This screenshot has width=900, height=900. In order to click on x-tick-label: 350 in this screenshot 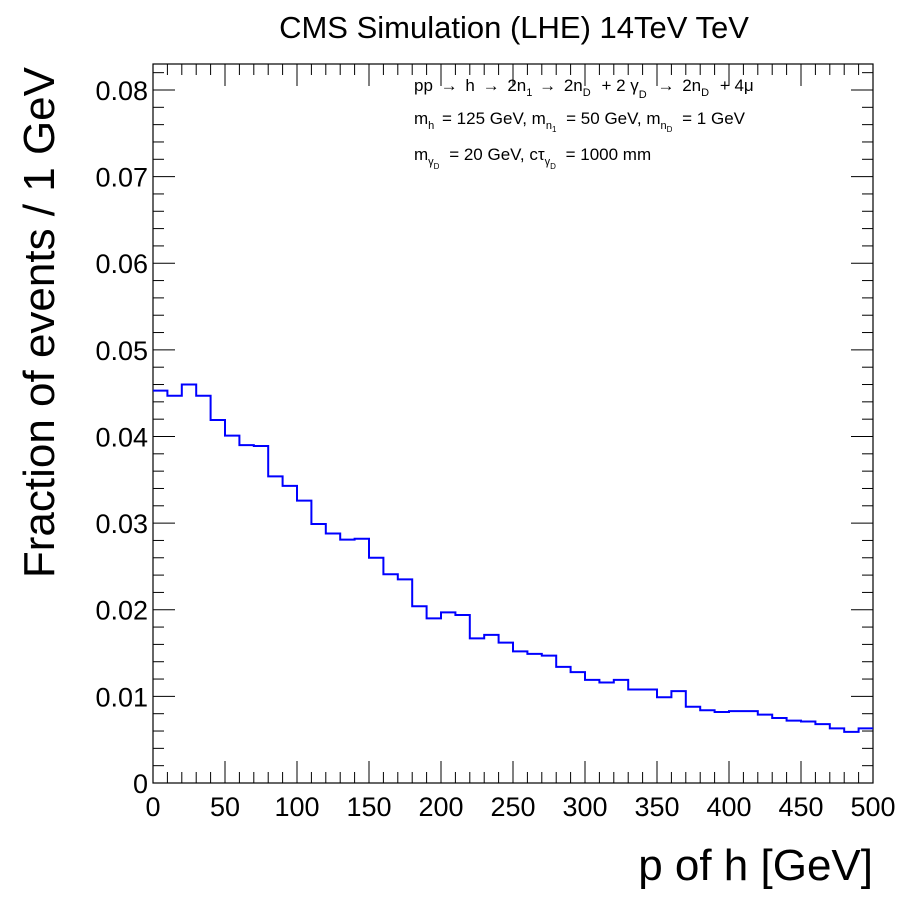, I will do `click(656, 807)`.